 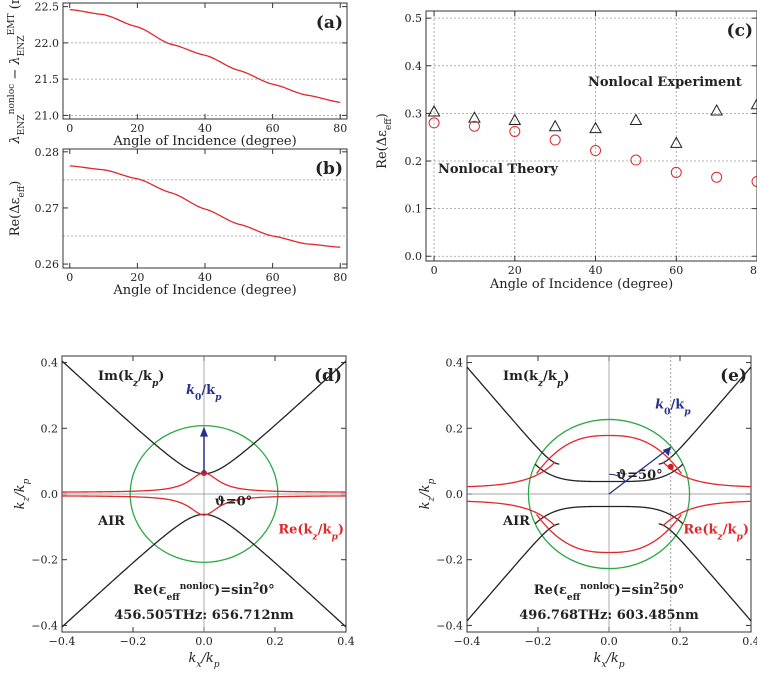 I want to click on label-part: Re(Δε, so click(x=382, y=149).